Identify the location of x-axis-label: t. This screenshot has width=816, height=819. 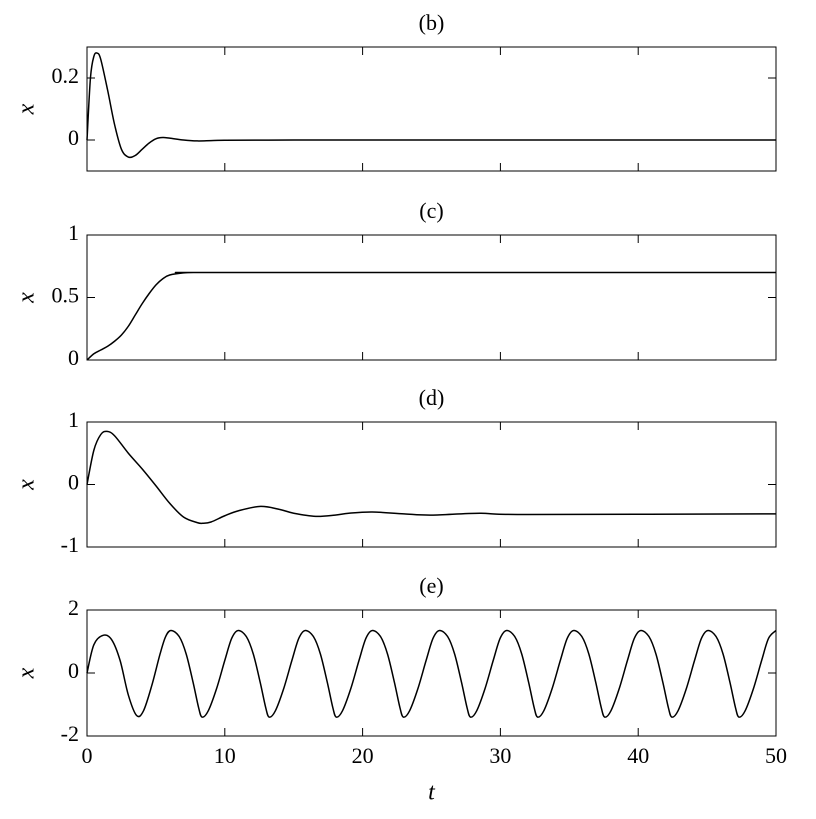
(432, 793).